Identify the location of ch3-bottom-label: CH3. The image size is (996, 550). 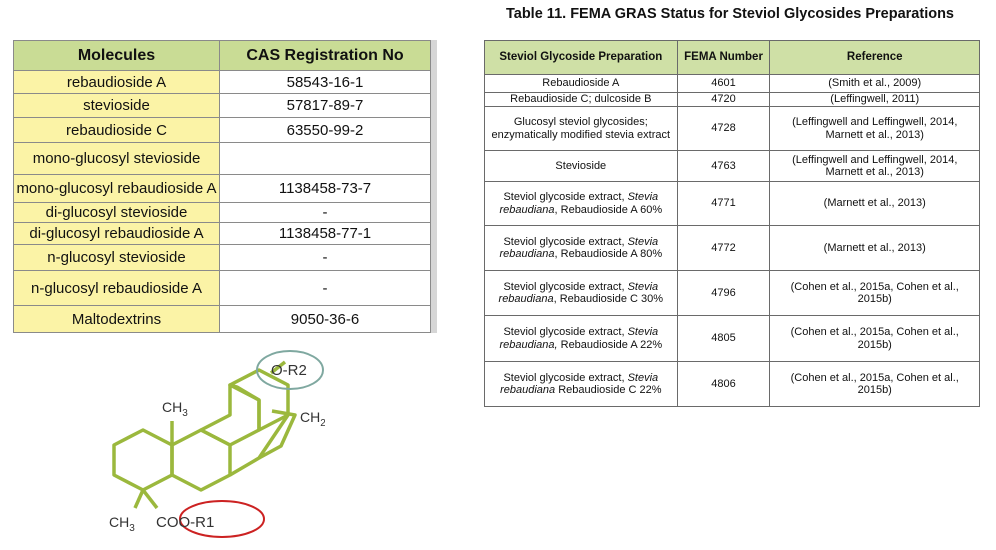
(122, 524).